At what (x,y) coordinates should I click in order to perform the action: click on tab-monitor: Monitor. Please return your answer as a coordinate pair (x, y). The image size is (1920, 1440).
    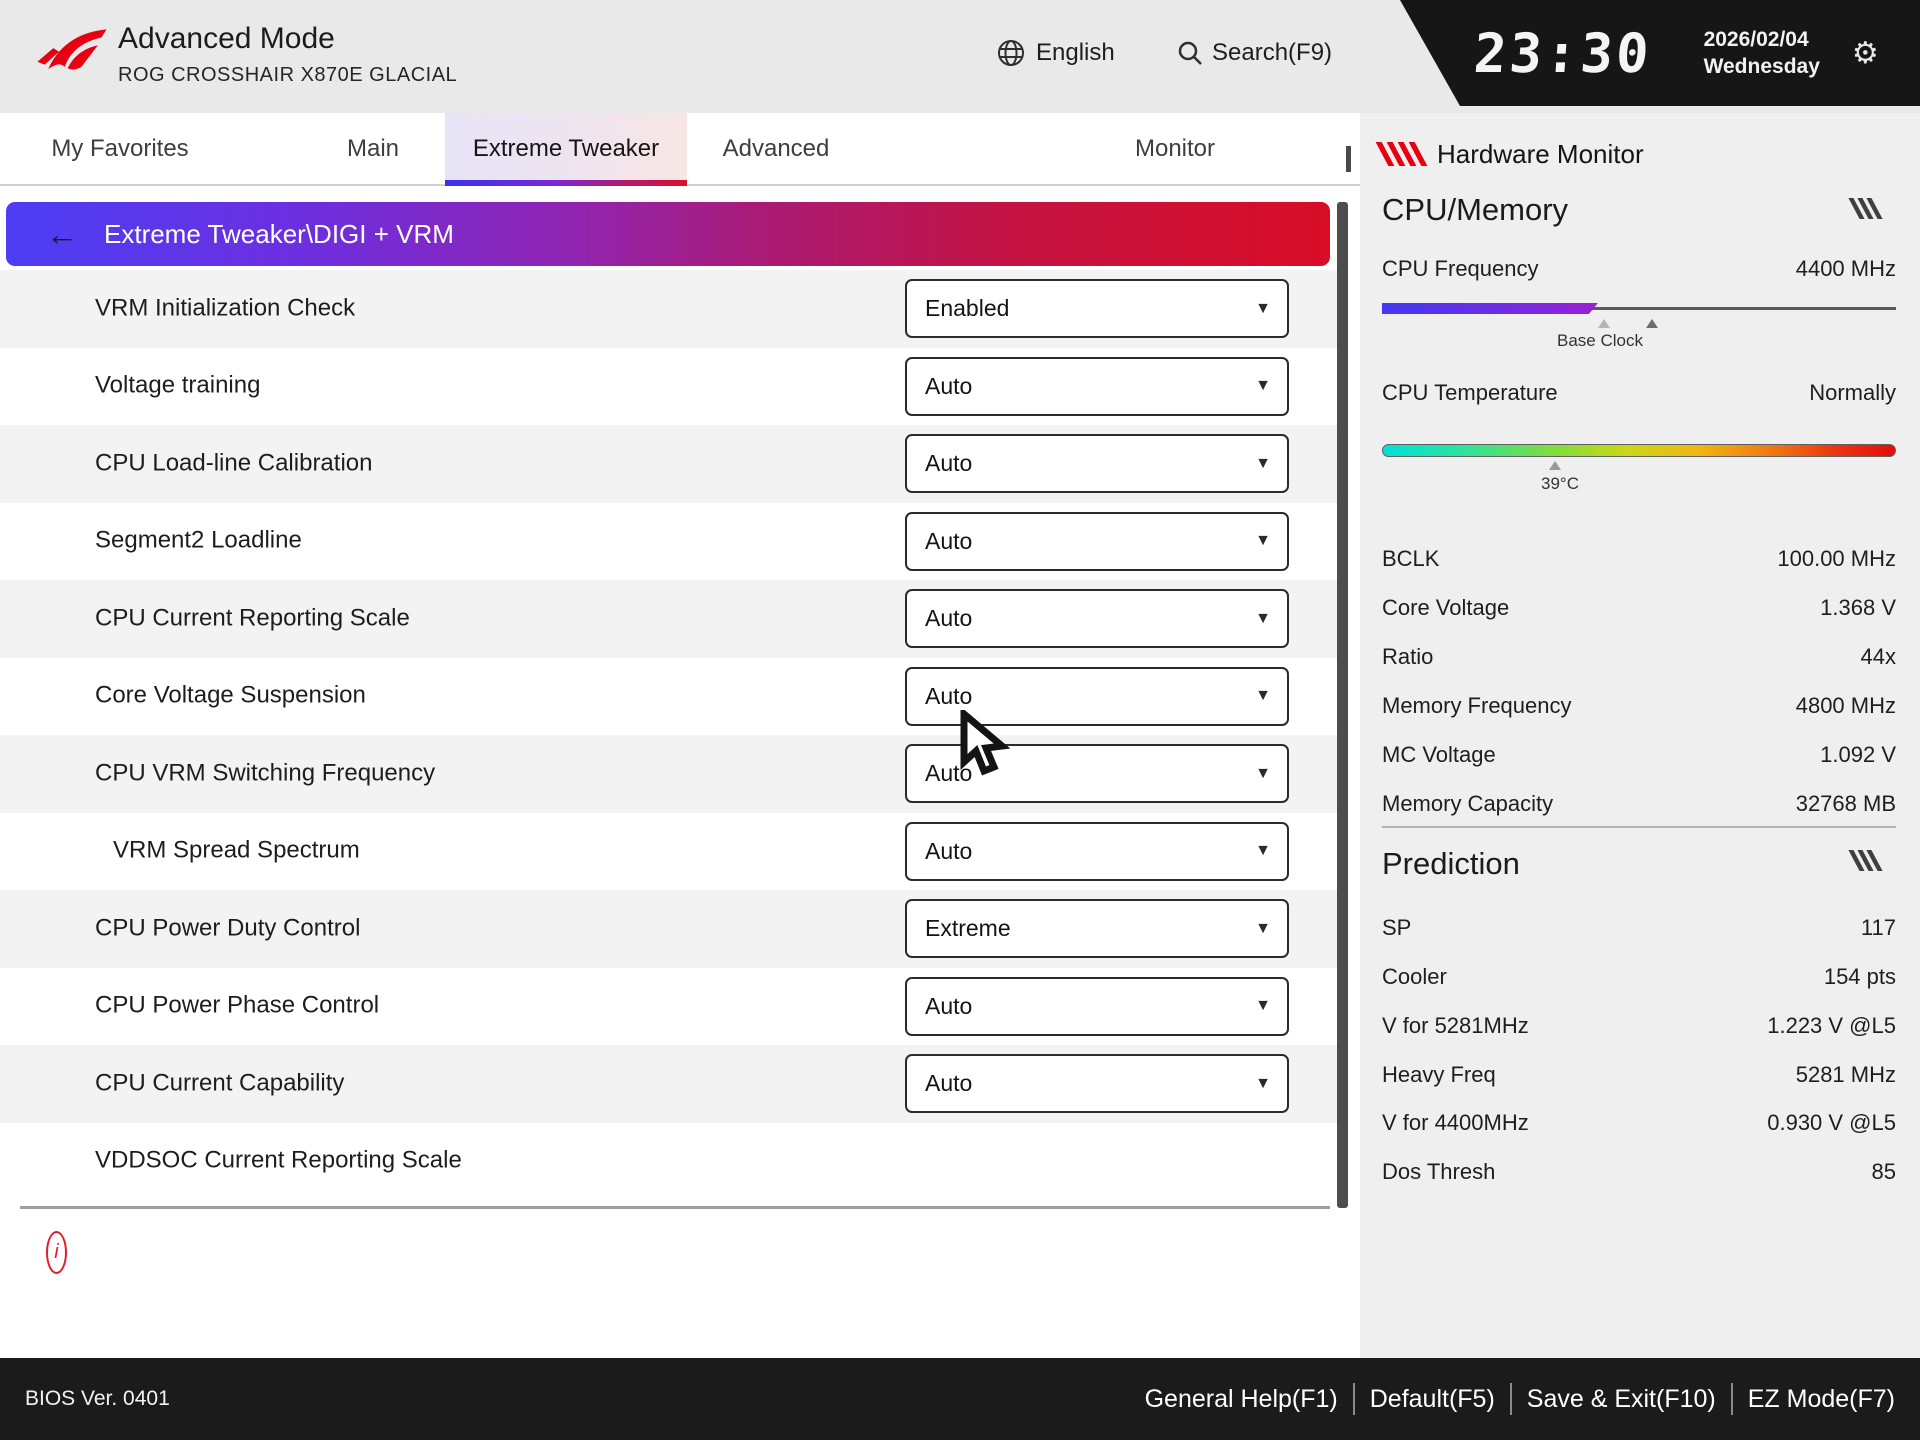
    Looking at the image, I should click on (1175, 148).